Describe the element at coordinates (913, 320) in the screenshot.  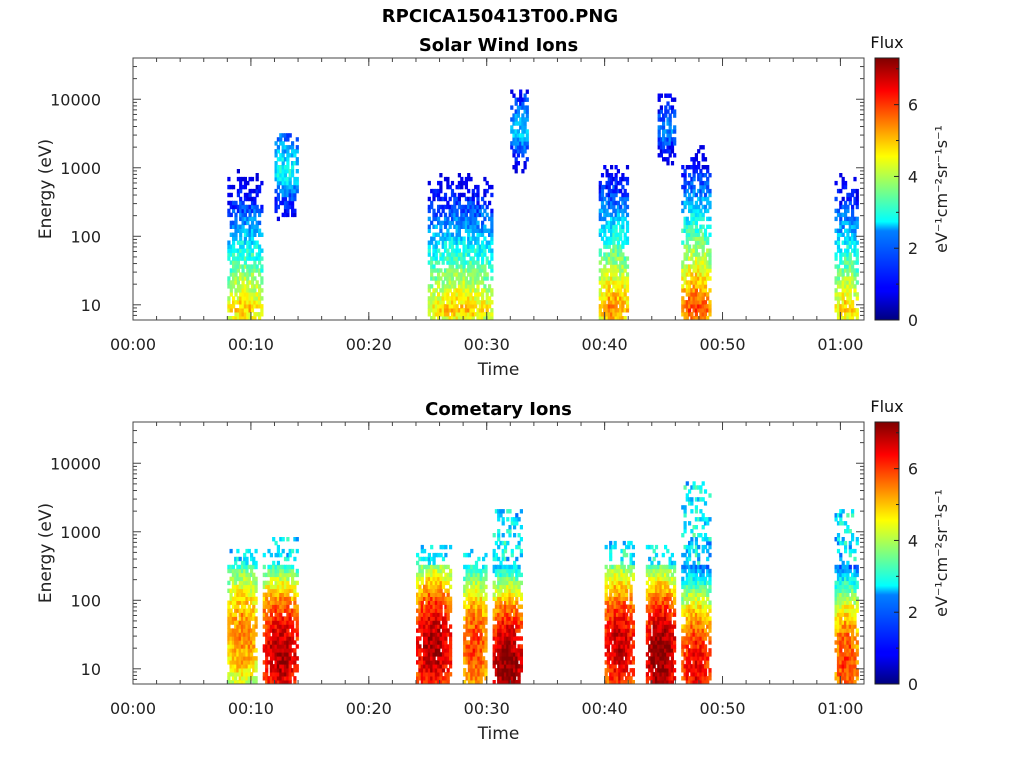
I see `colorbar-tick-label: 0` at that location.